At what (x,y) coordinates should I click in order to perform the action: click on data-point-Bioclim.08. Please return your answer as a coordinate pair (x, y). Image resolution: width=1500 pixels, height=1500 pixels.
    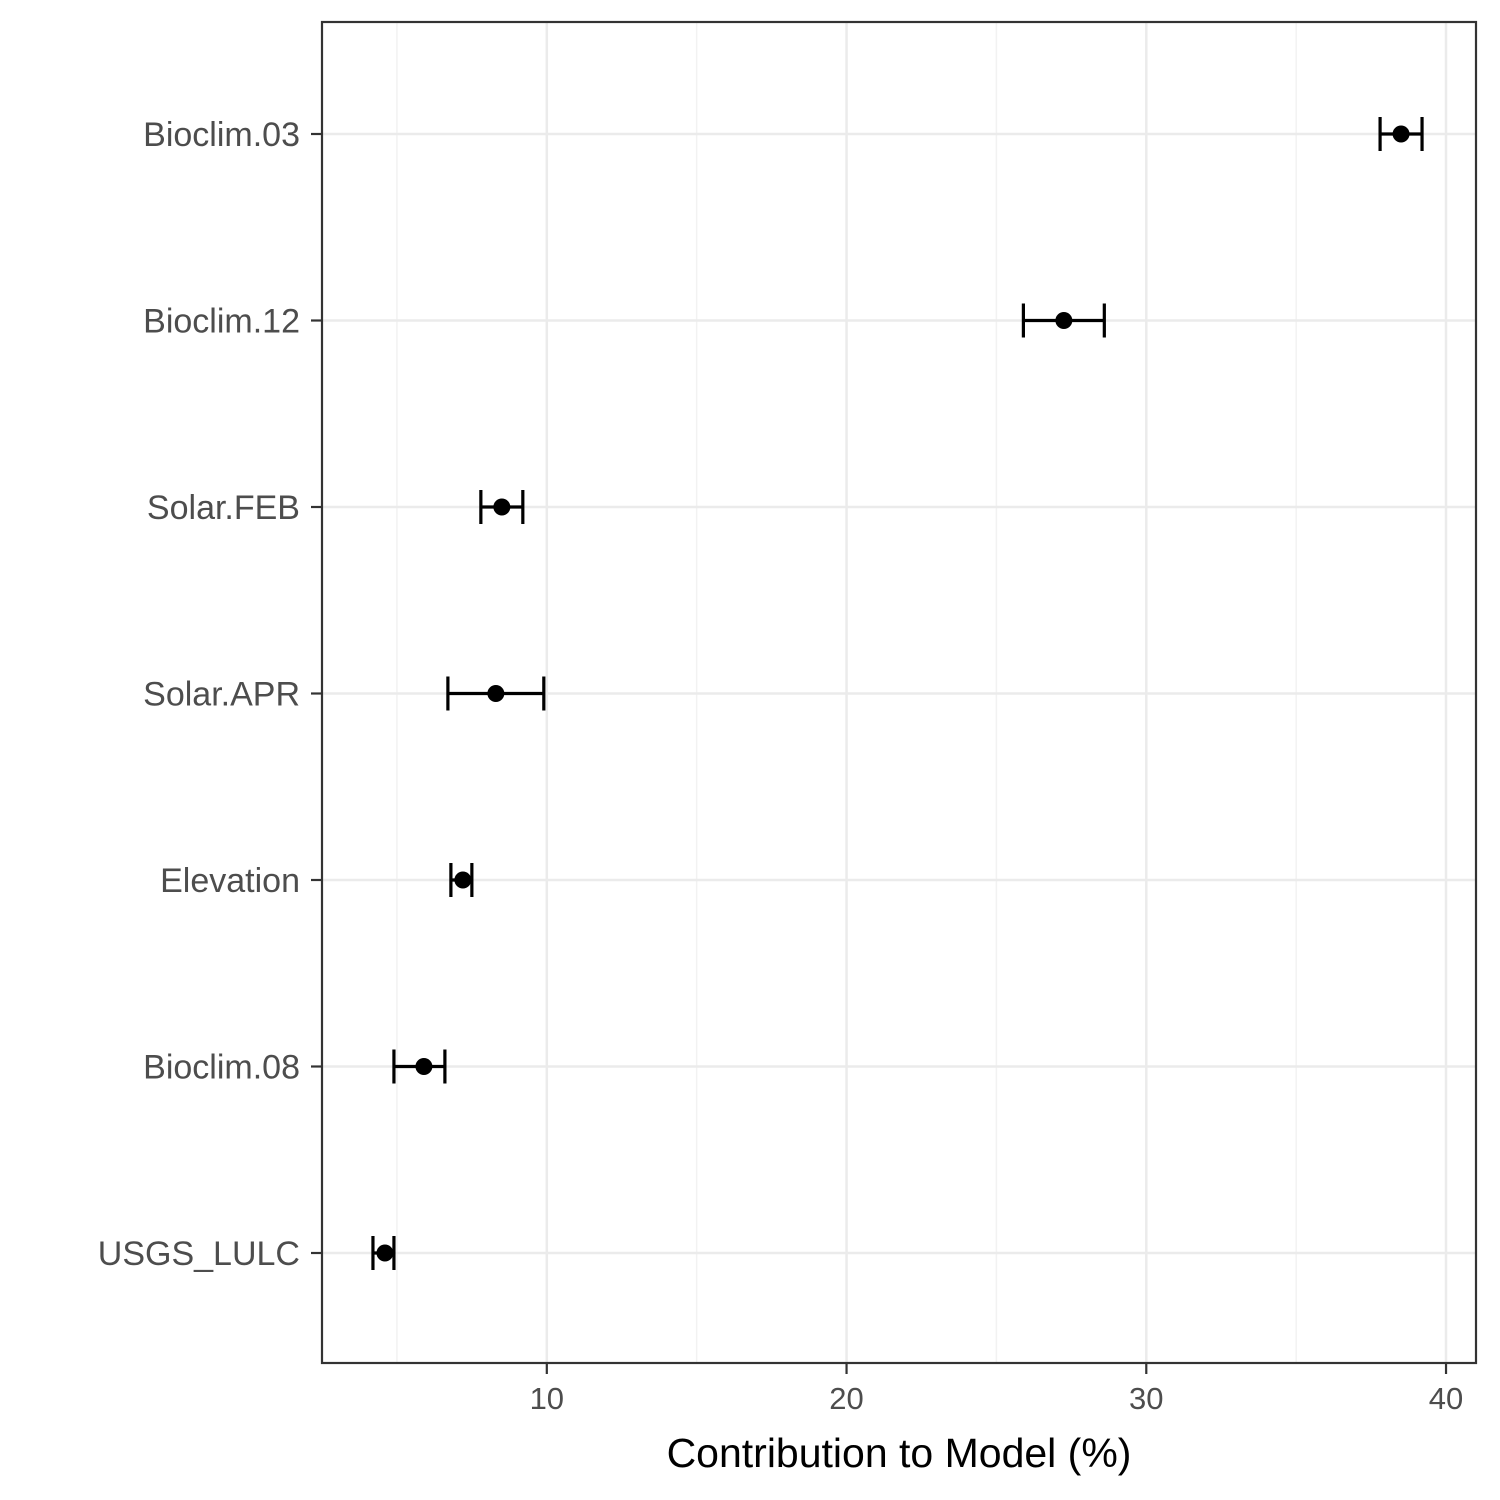
    Looking at the image, I should click on (424, 1066).